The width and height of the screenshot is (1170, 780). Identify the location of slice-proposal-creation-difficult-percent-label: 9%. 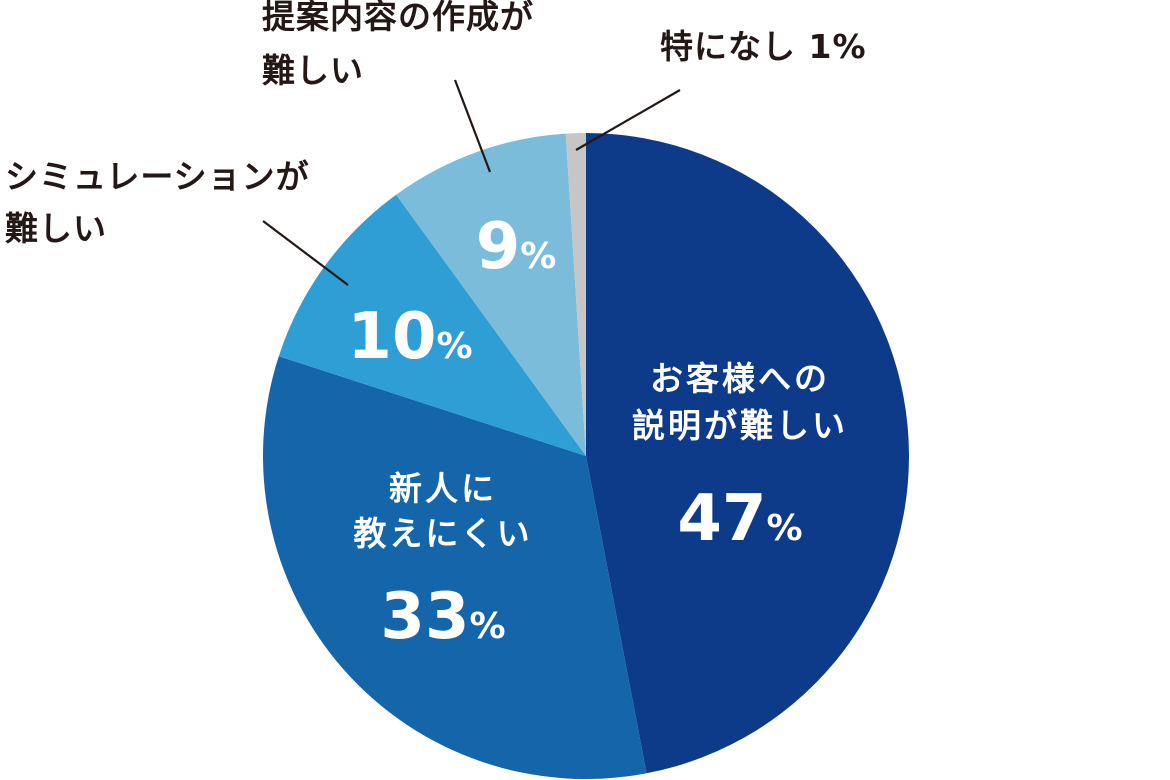
(516, 247).